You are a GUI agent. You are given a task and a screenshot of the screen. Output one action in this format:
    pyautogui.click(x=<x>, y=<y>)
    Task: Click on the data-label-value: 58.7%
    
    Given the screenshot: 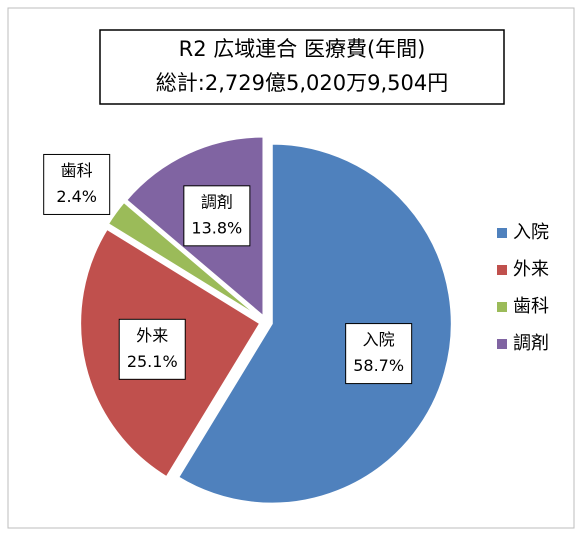 What is the action you would take?
    pyautogui.click(x=378, y=365)
    